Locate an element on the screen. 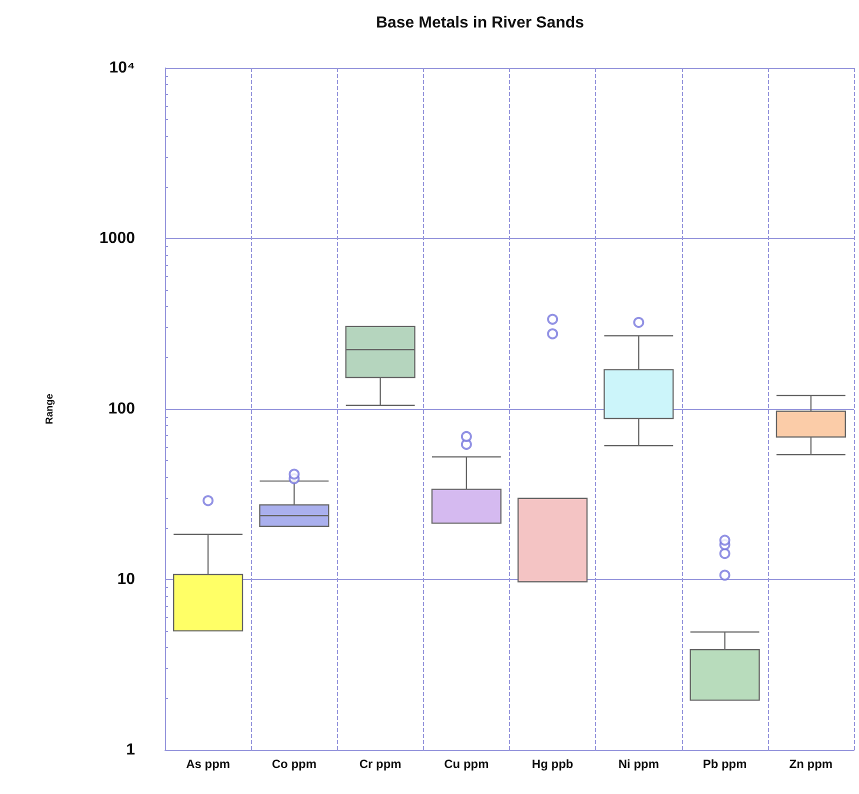 The width and height of the screenshot is (859, 794). y-tick-label: 1000 is located at coordinates (117, 238).